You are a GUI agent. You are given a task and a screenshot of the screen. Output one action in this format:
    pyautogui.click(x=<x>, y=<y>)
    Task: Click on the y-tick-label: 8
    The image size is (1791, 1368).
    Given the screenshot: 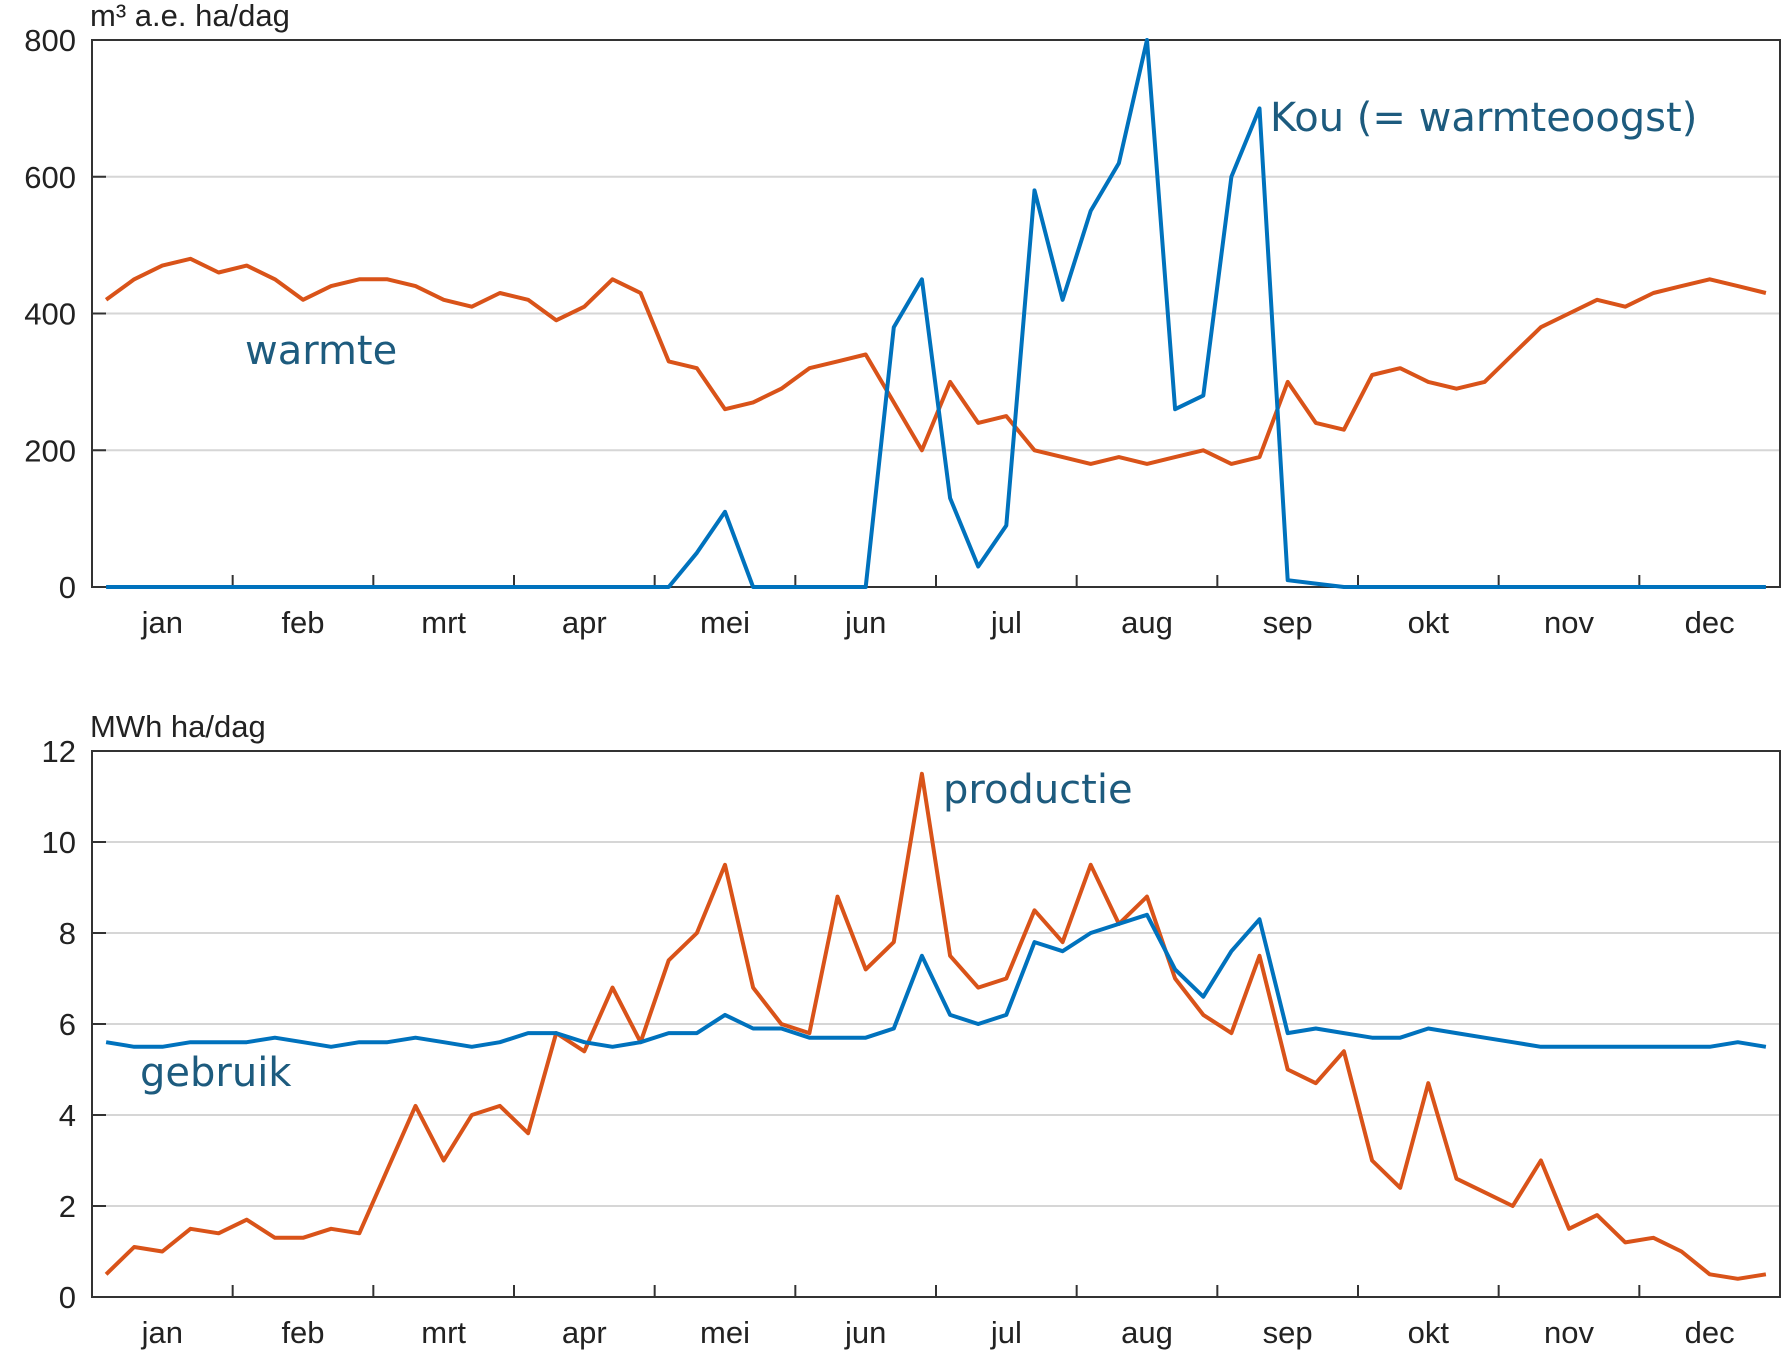 What is the action you would take?
    pyautogui.click(x=67, y=933)
    